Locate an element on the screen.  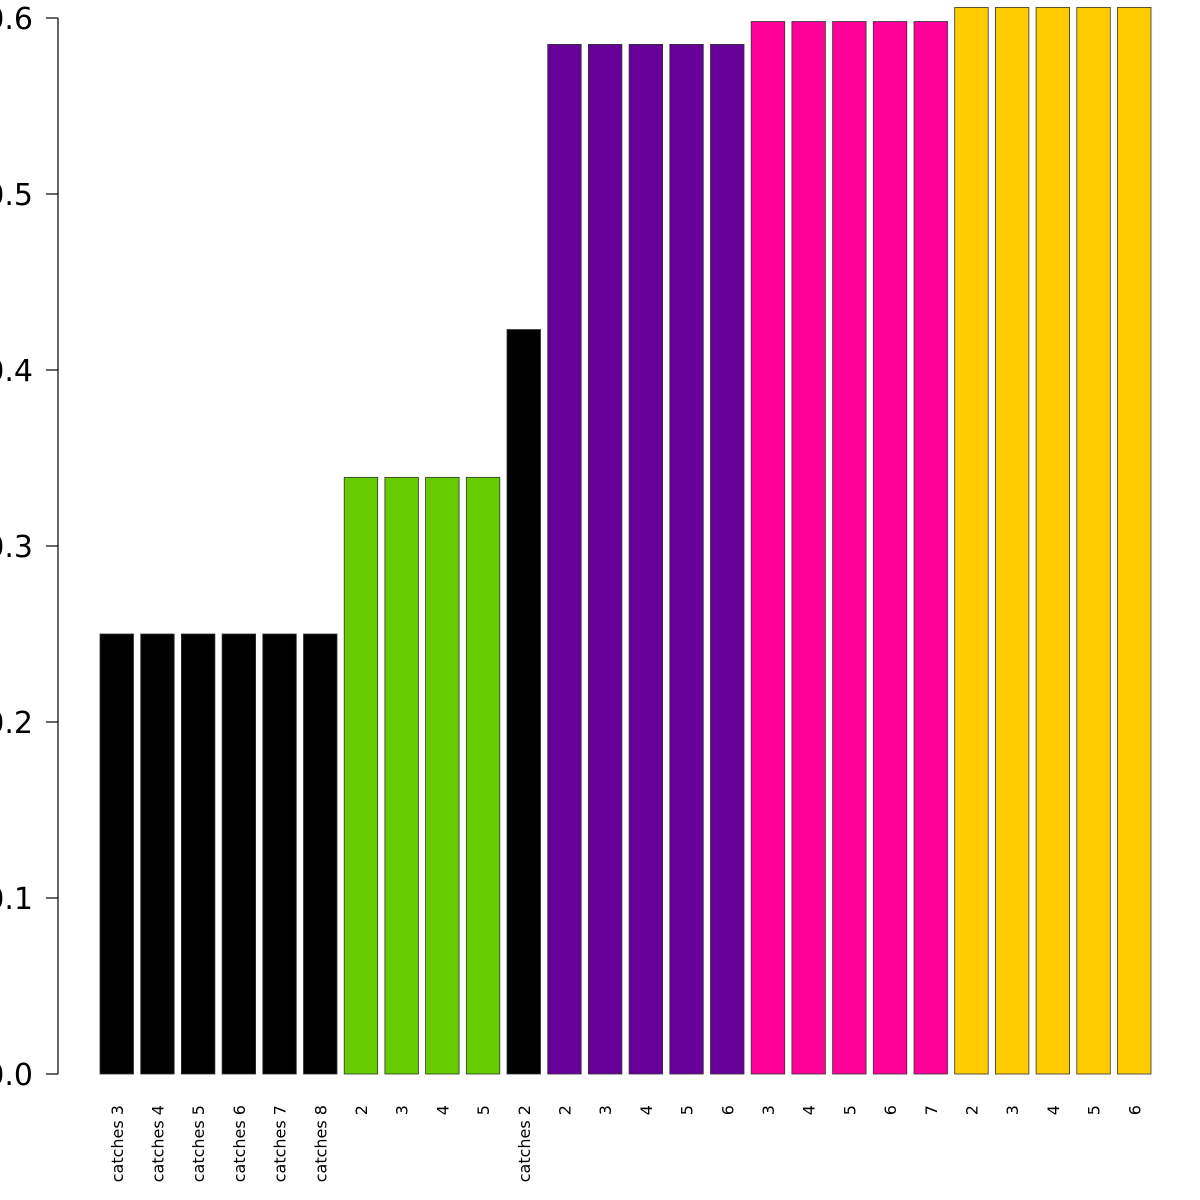
x-tick-label: catches 2 is located at coordinates (524, 1143).